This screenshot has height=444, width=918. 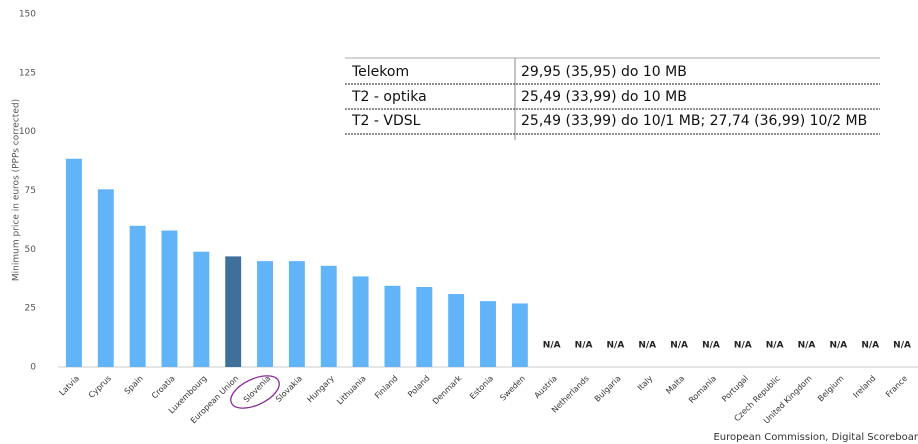 What do you see at coordinates (17, 190) in the screenshot?
I see `y-axis-label: Minimum price in euros (PPPs corrected)` at bounding box center [17, 190].